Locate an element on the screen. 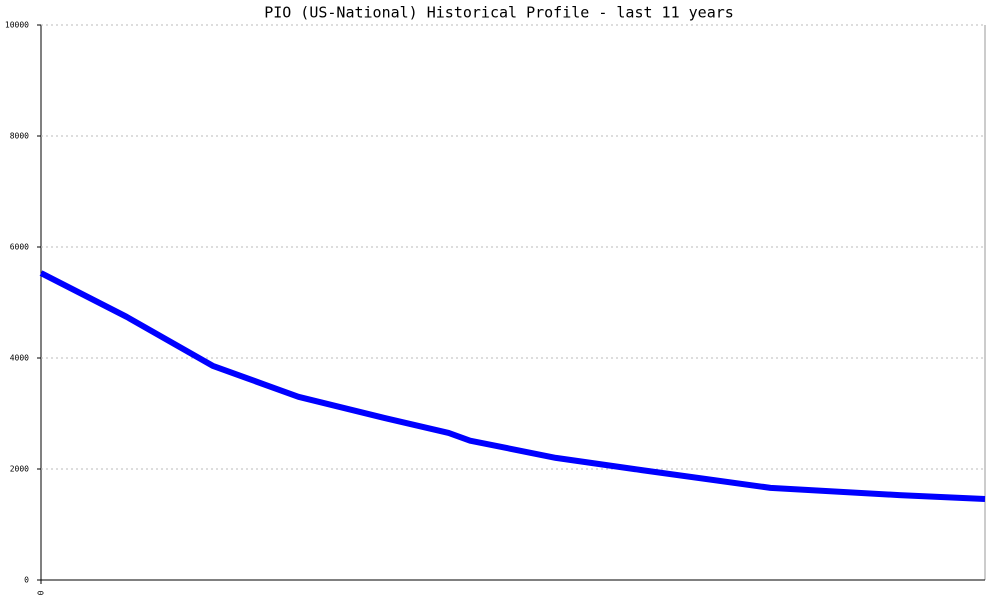 The height and width of the screenshot is (600, 1000). y-tick-label: 2000 is located at coordinates (19, 469).